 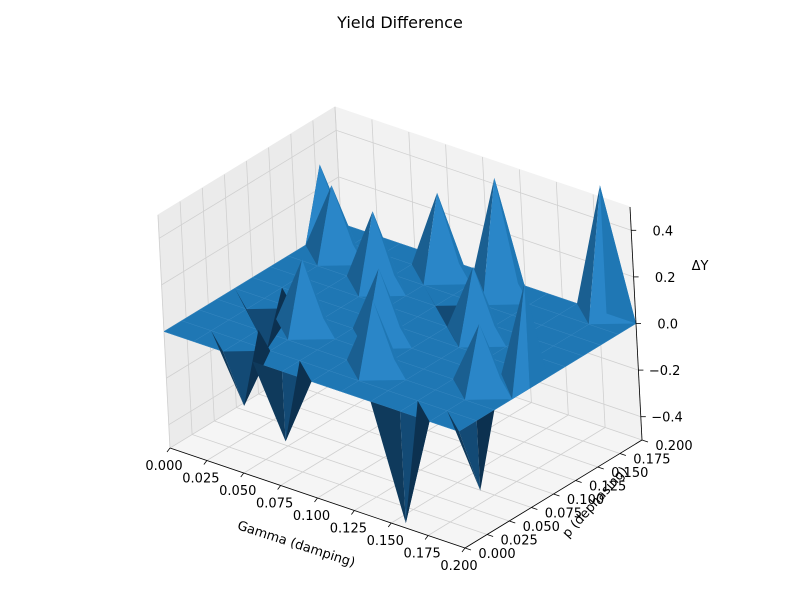 I want to click on z-tick-label: 0.0, so click(x=667, y=325).